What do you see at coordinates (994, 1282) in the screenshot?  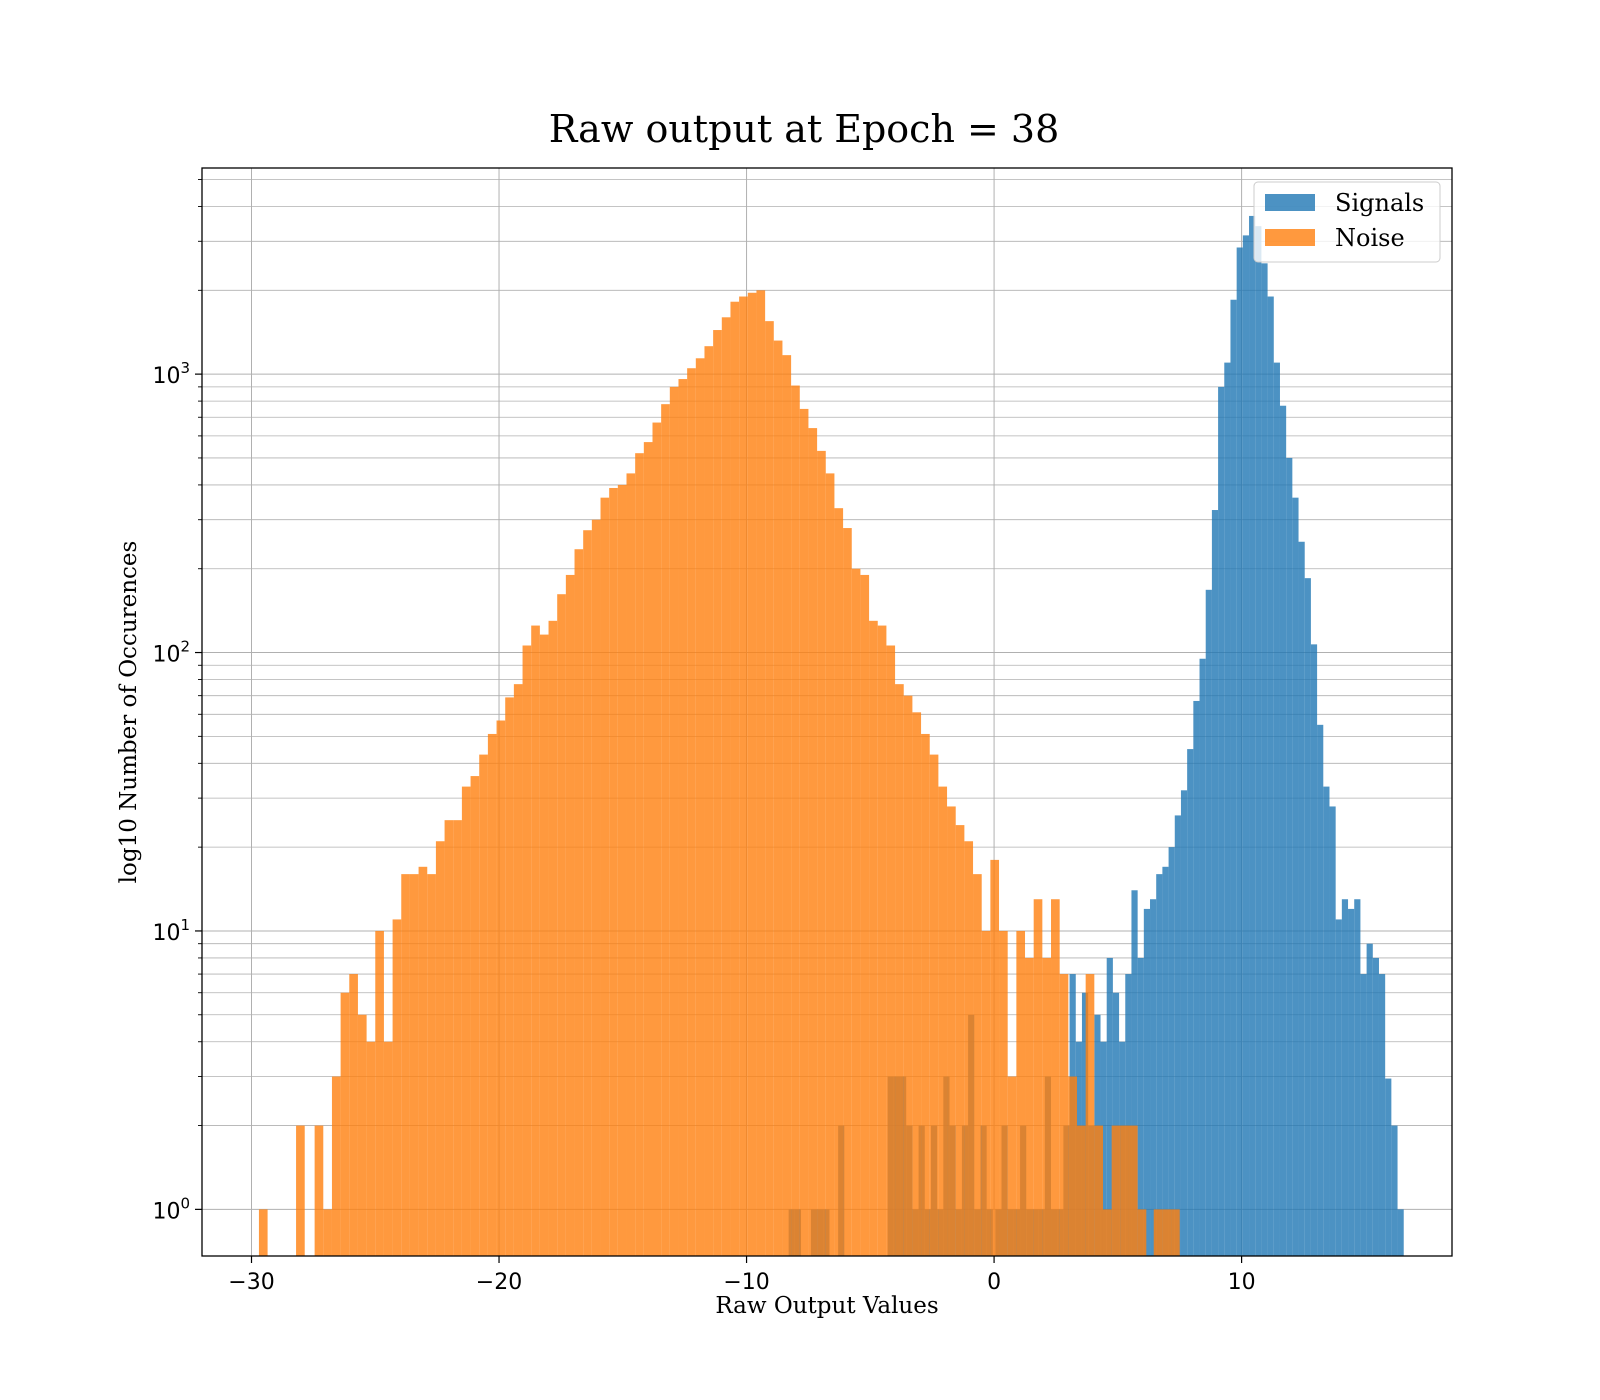 I see `x-tick-label: 0` at bounding box center [994, 1282].